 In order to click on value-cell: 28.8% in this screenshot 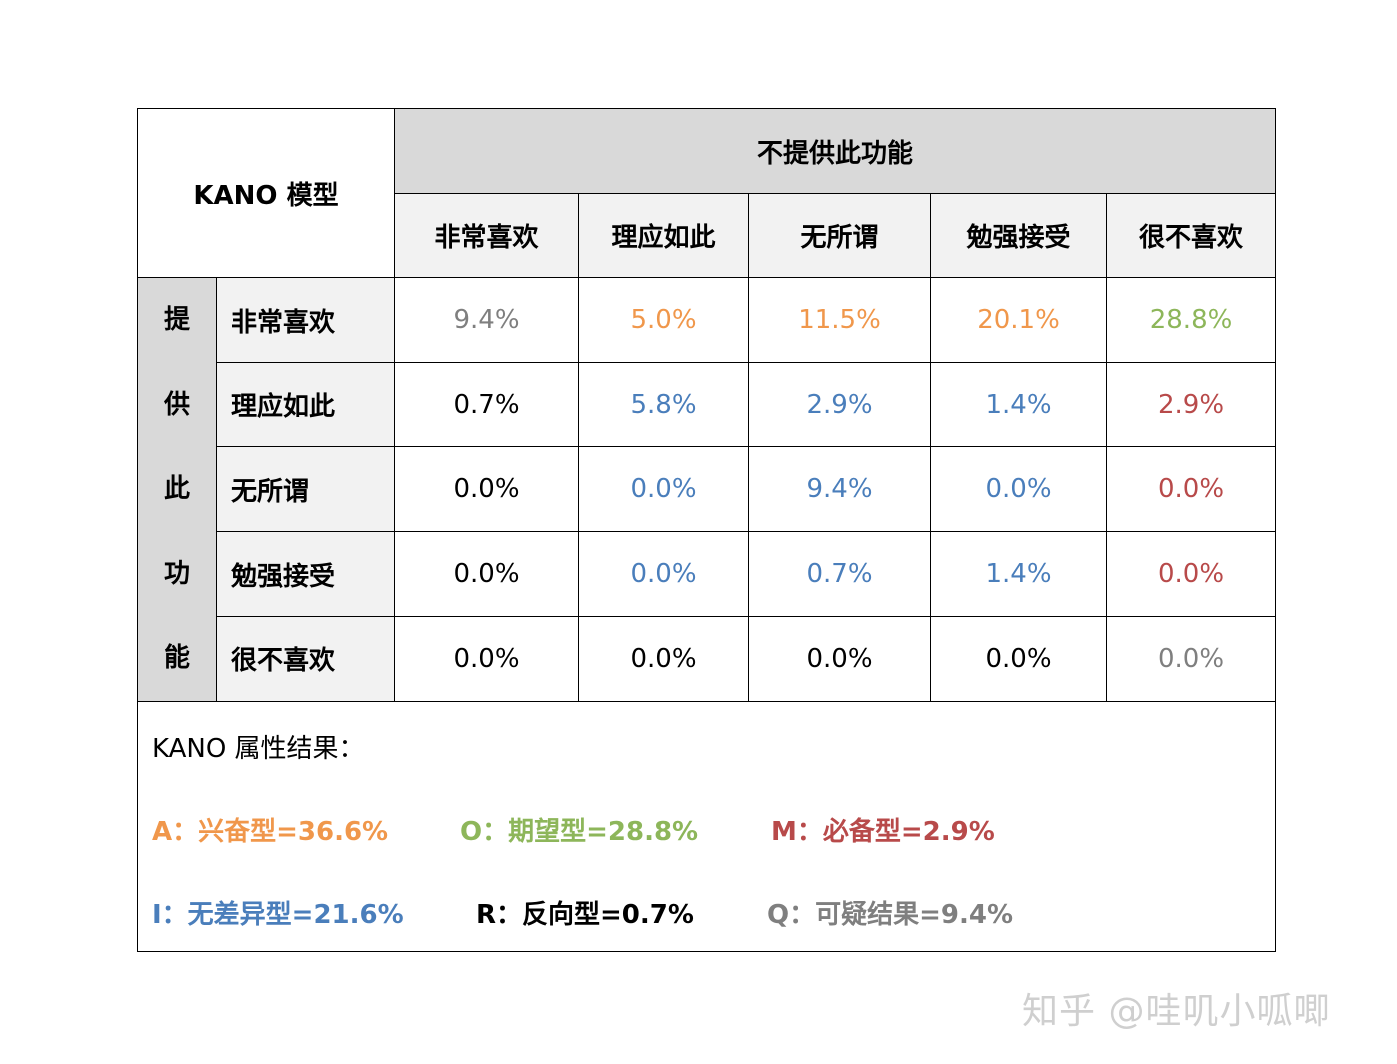, I will do `click(1191, 320)`.